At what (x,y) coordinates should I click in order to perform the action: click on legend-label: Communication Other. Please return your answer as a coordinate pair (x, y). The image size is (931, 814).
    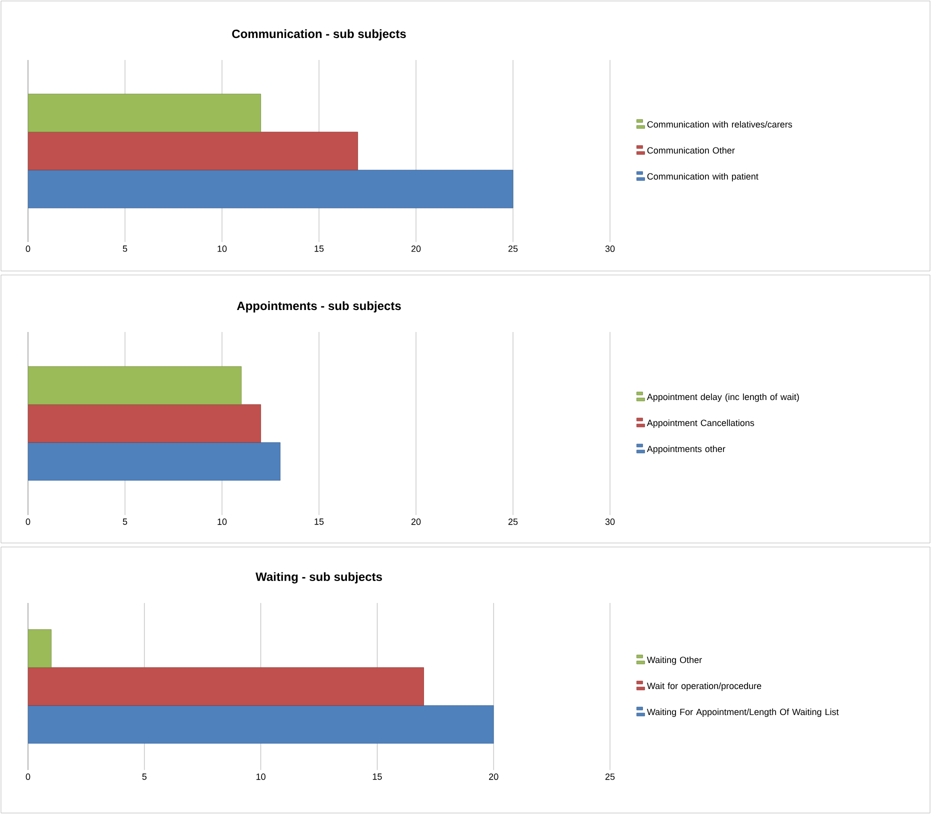
    Looking at the image, I should click on (691, 150).